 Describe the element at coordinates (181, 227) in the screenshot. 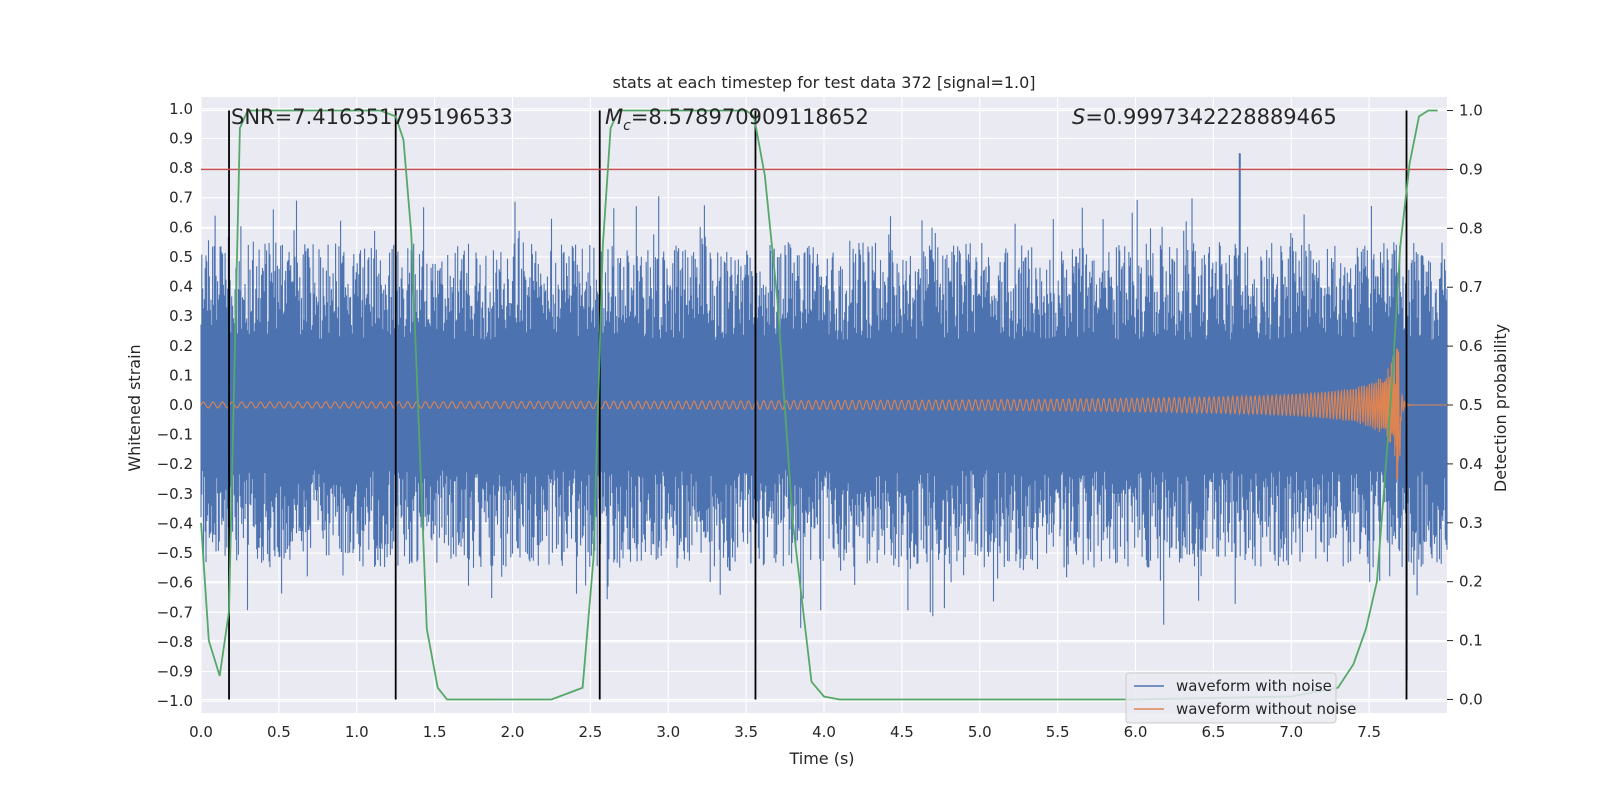

I see `y-tick-label: 0.6` at that location.